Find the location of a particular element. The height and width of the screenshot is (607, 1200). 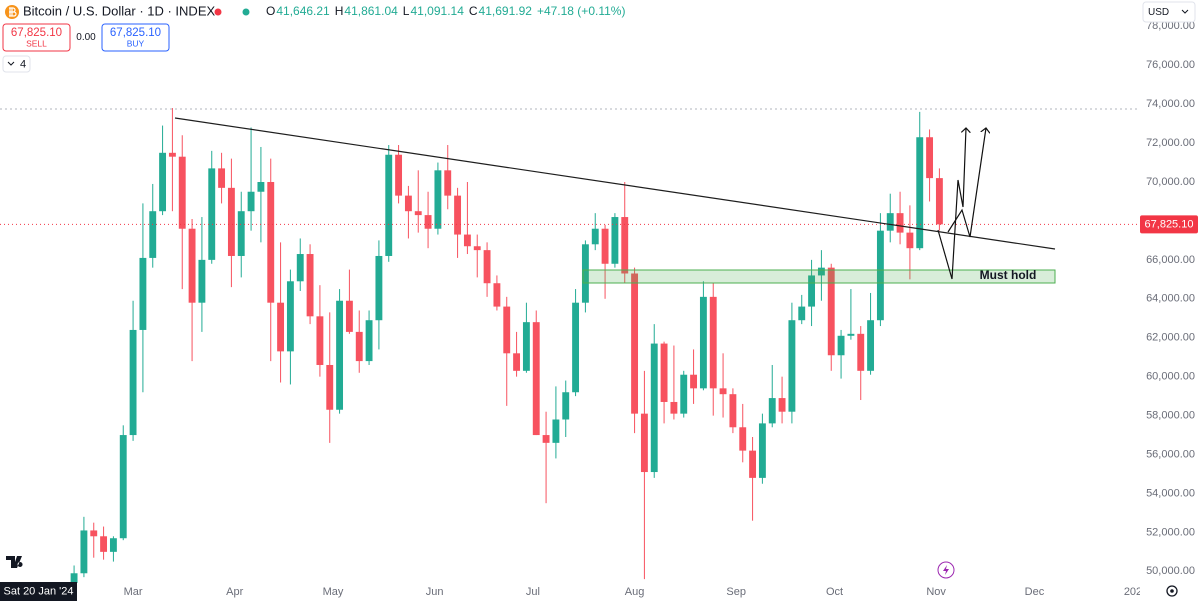

y-tick-label: 56,000.00 is located at coordinates (1170, 454).